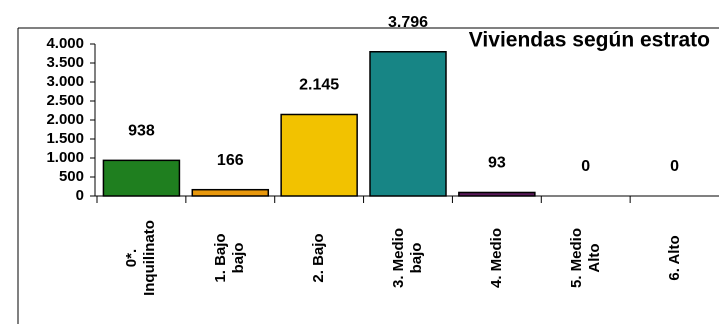 The width and height of the screenshot is (719, 324). What do you see at coordinates (71, 176) in the screenshot?
I see `y-tick-label: 500` at bounding box center [71, 176].